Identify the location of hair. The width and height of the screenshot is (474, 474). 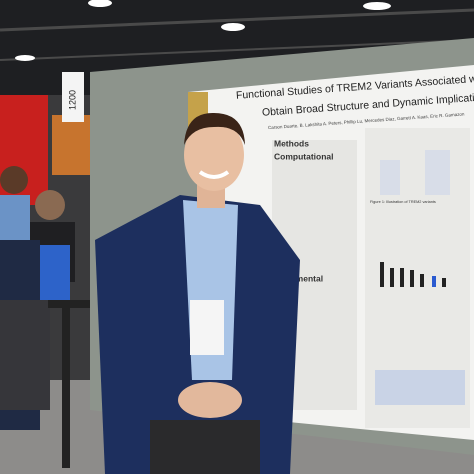
(214, 128).